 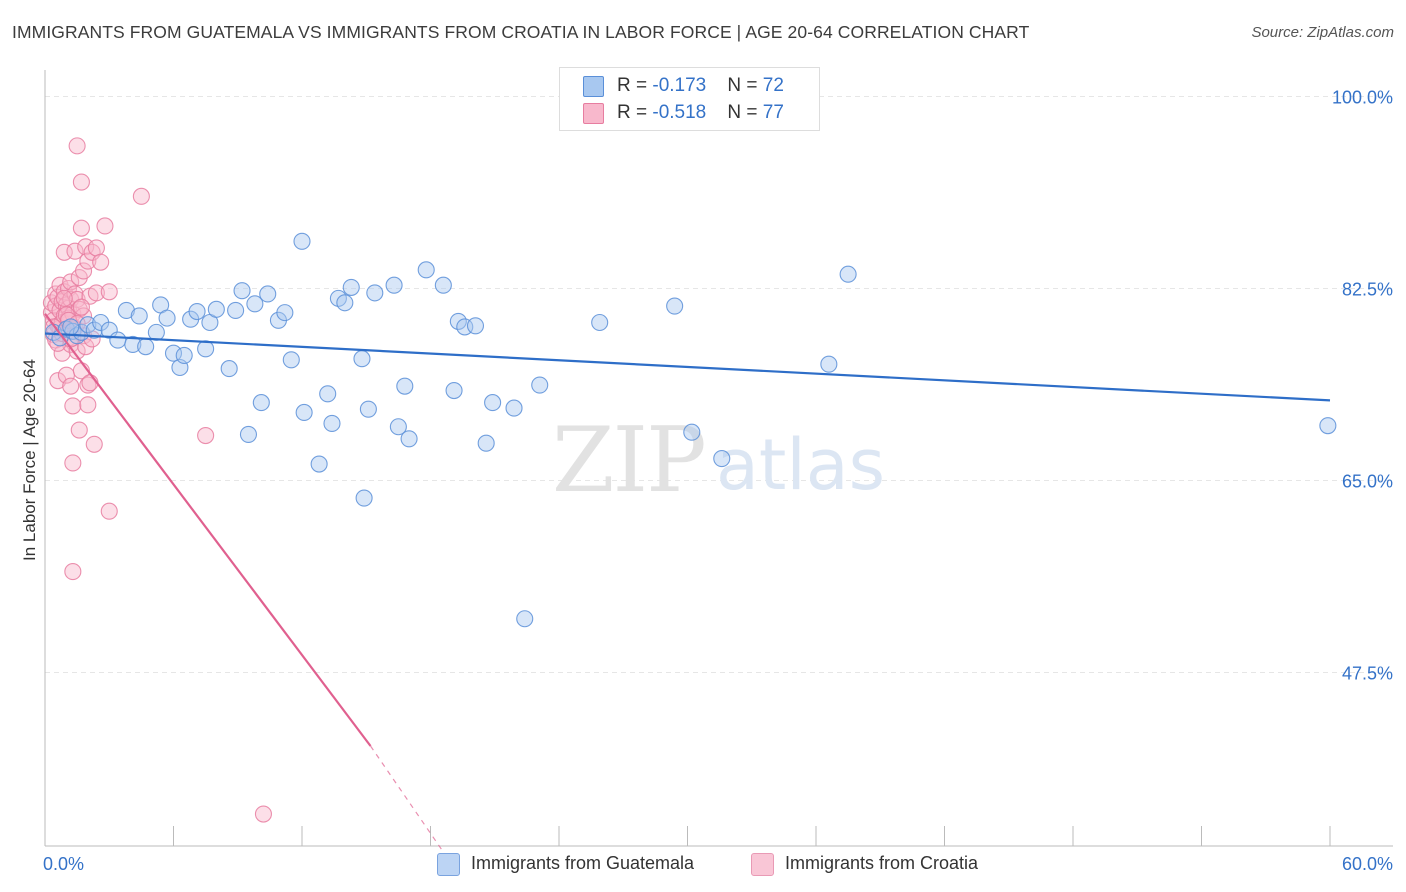 I want to click on watermark-atlas: atlas, so click(x=800, y=465).